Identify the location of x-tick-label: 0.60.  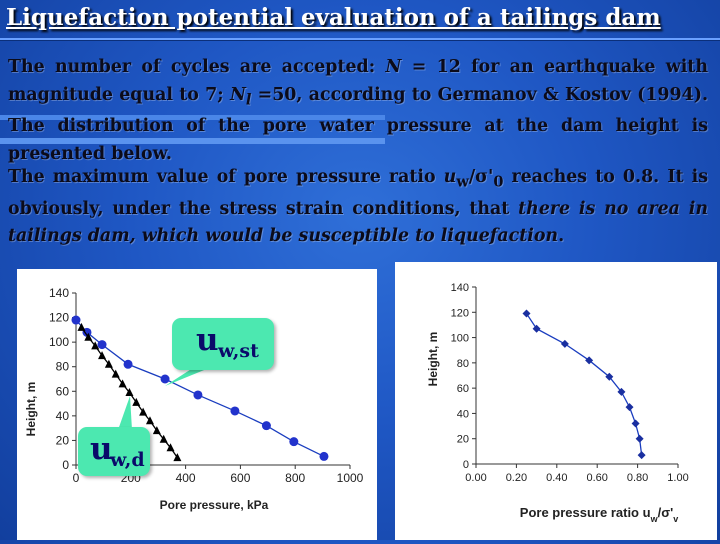
(596, 478).